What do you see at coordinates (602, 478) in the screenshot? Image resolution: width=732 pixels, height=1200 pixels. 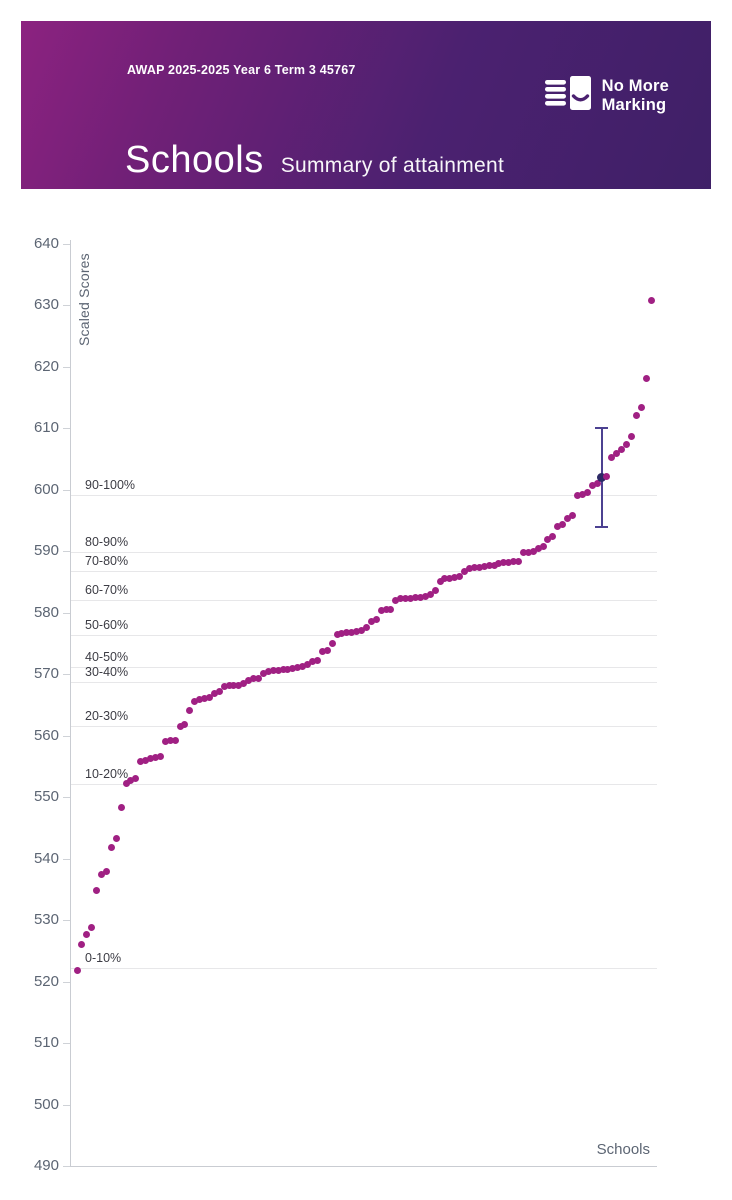 I see `highlighted-school-point` at bounding box center [602, 478].